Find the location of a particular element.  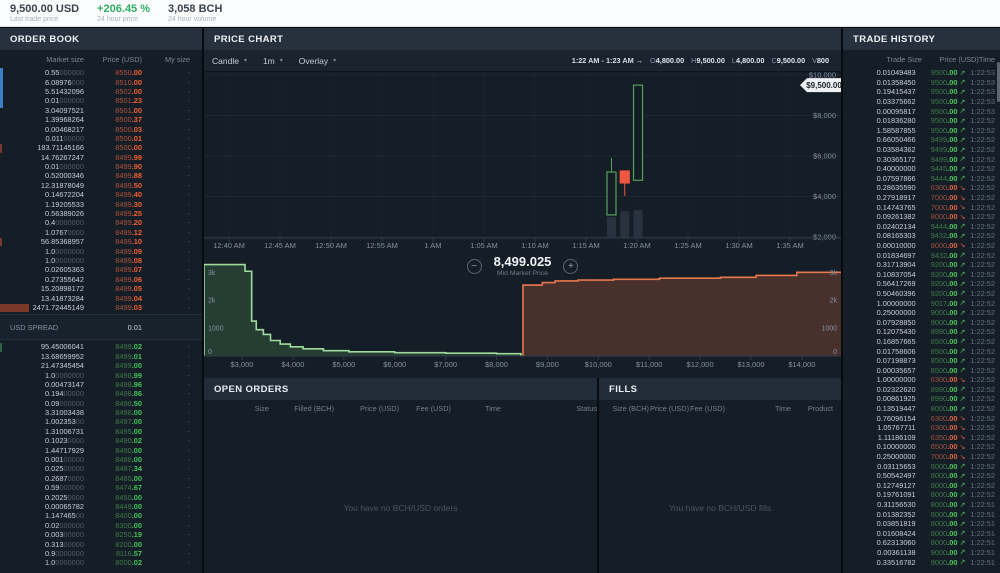

order-book-ask-row: 0.56389026 8499.25 - is located at coordinates (101, 213).